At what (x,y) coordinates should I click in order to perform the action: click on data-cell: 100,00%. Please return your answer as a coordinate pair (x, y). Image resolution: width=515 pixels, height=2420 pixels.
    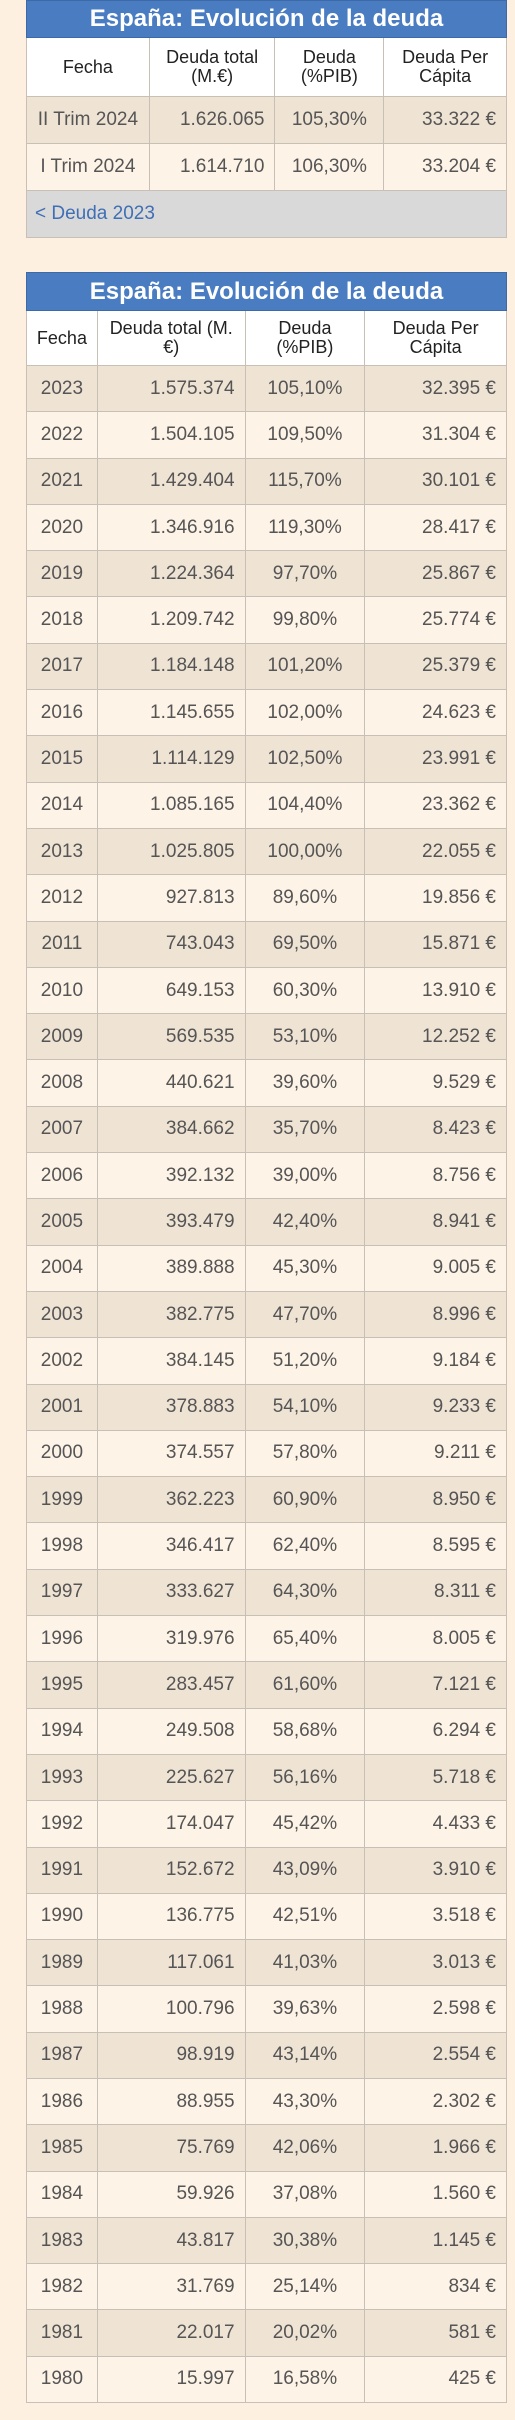
    Looking at the image, I should click on (305, 852).